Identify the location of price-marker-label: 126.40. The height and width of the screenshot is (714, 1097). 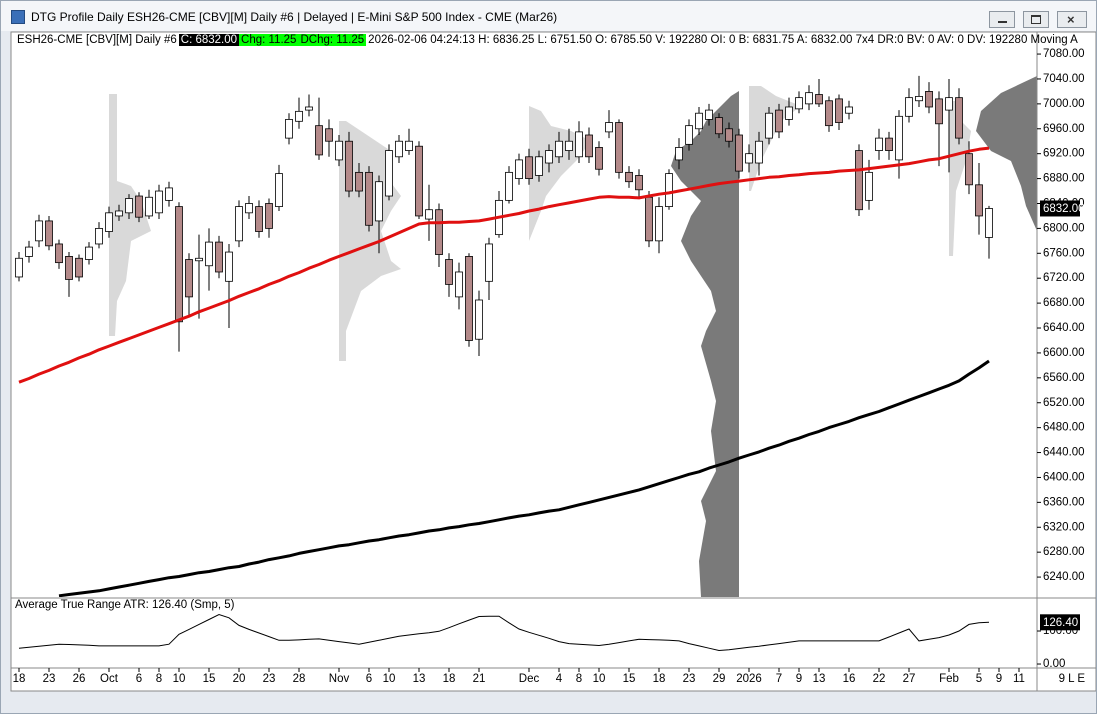
(1060, 623).